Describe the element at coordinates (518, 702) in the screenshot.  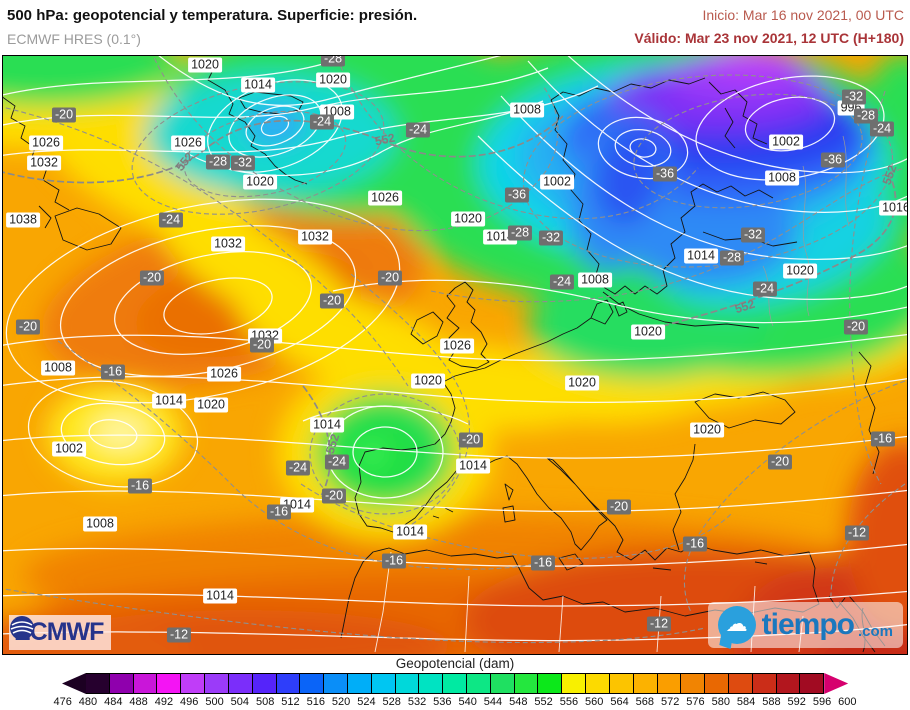
I see `colorbar-tick: 548` at that location.